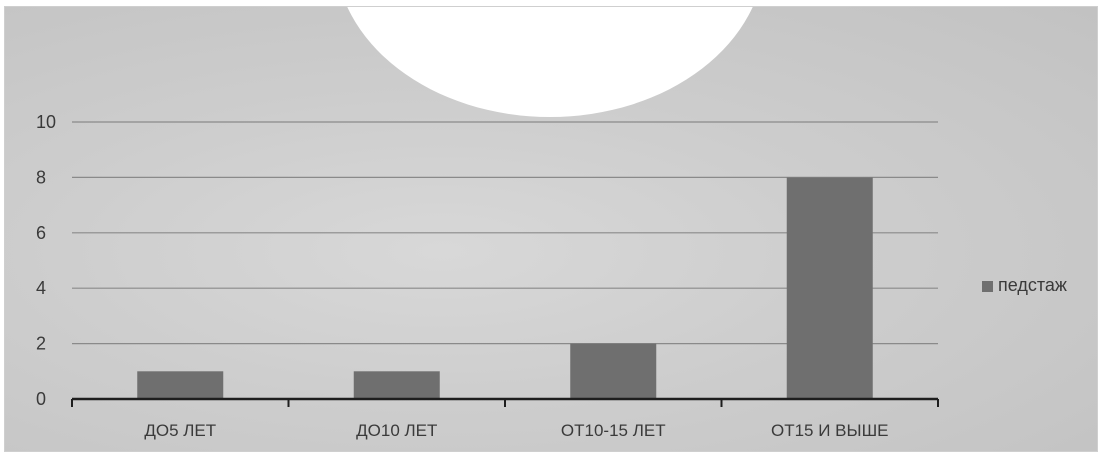 This screenshot has height=454, width=1100. I want to click on legend-label-pedstazh: педстаж, so click(1032, 285).